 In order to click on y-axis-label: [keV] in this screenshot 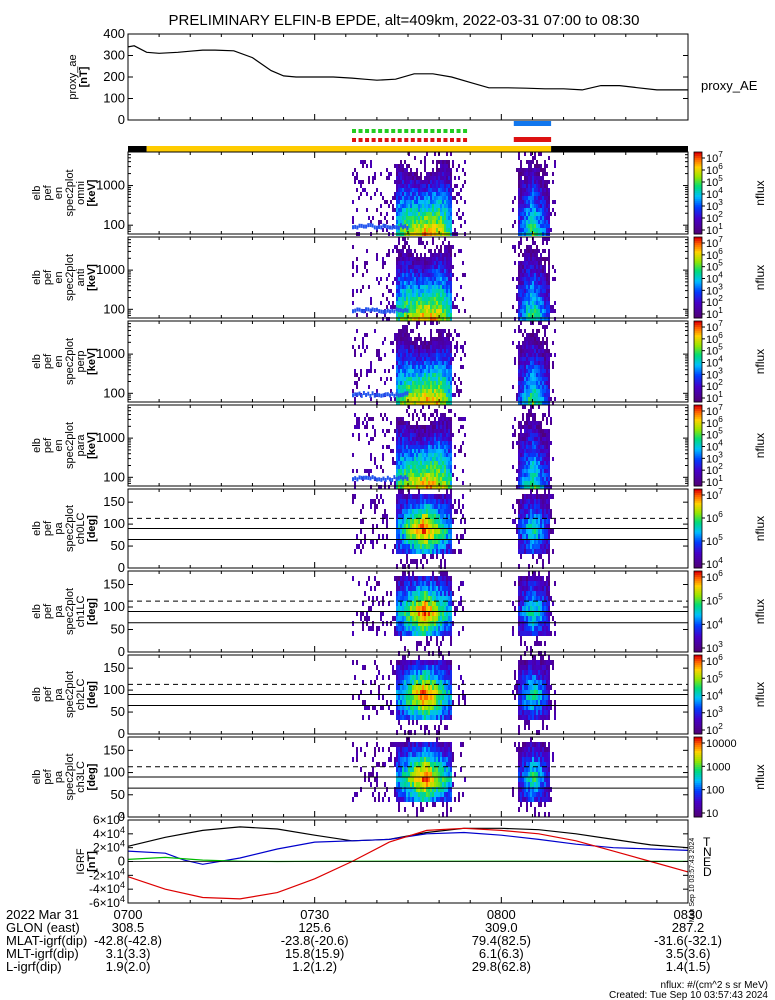, I will do `click(92, 192)`.